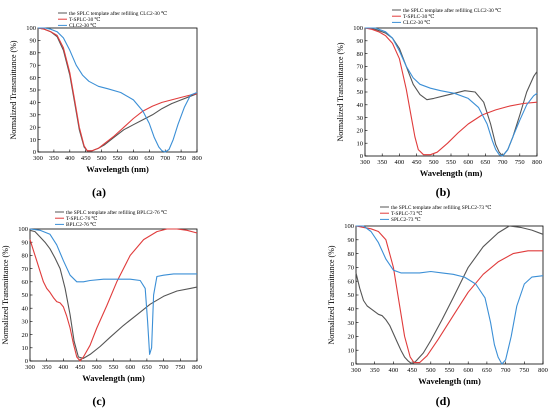  What do you see at coordinates (99, 192) in the screenshot?
I see `panel-label: (a)` at bounding box center [99, 192].